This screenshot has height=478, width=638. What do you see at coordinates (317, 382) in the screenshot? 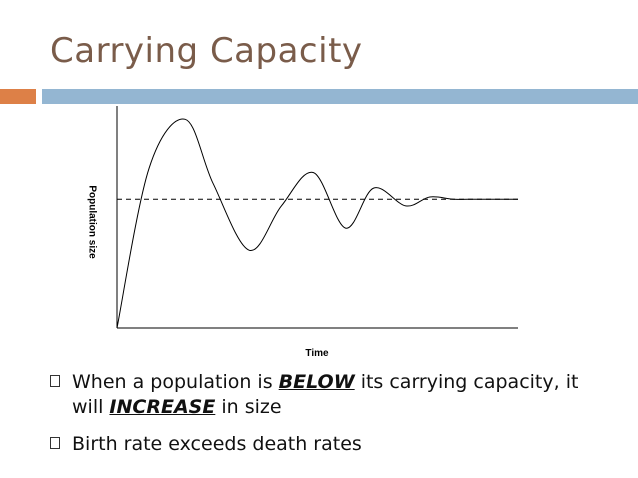
I see `bullet-emphasis-below: BELOW` at bounding box center [317, 382].